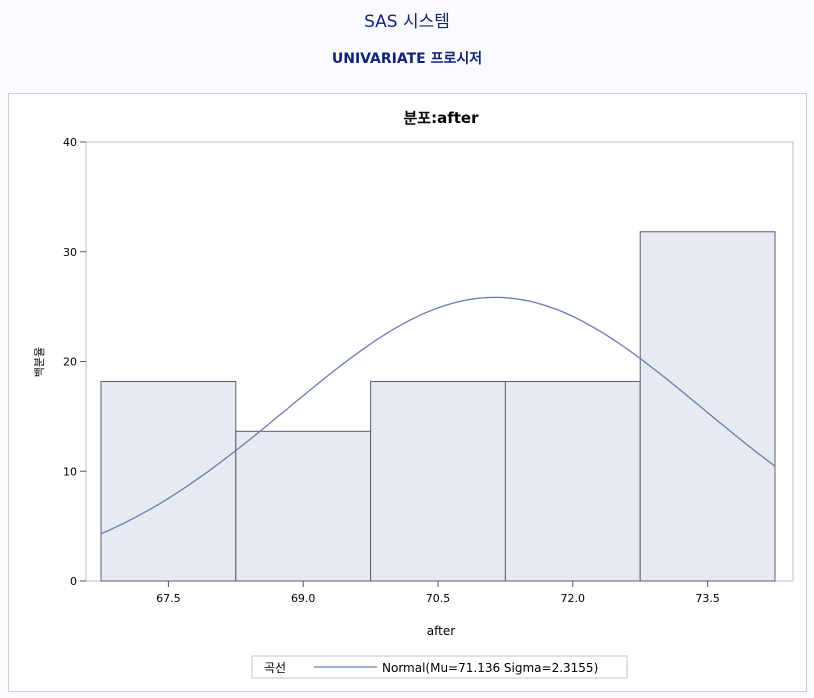 The height and width of the screenshot is (698, 814). I want to click on y-tick-label: 30, so click(70, 252).